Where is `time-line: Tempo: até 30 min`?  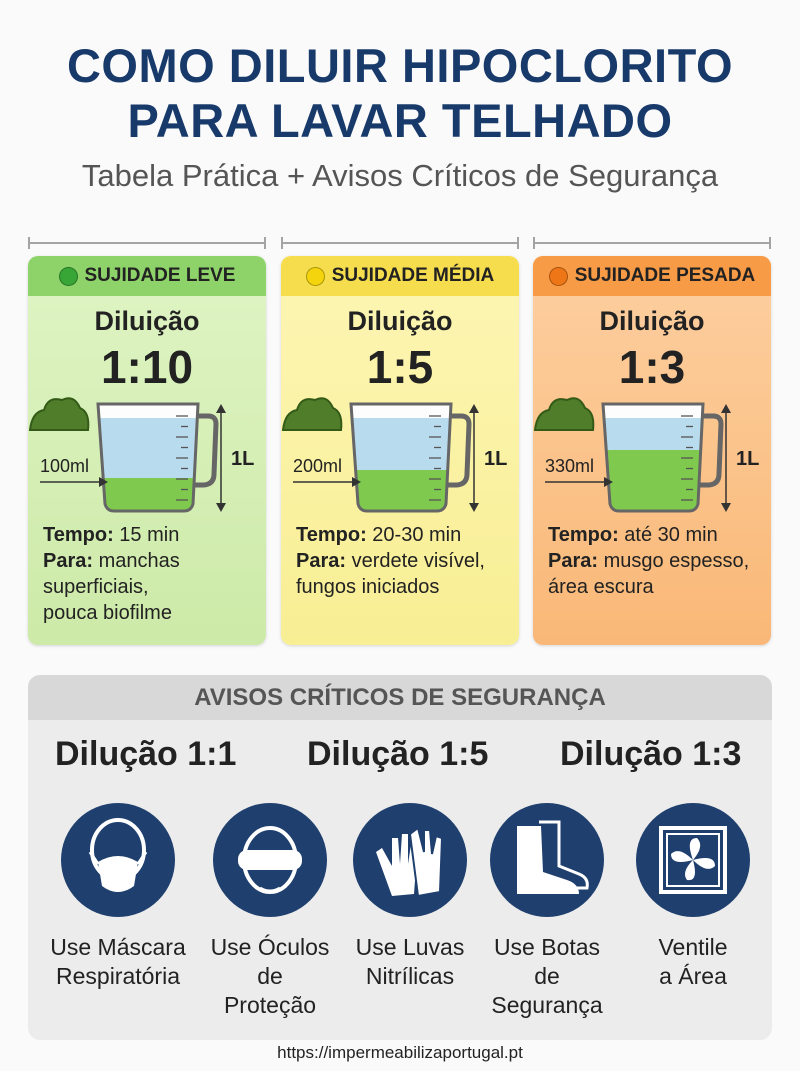
time-line: Tempo: até 30 min is located at coordinates (655, 535).